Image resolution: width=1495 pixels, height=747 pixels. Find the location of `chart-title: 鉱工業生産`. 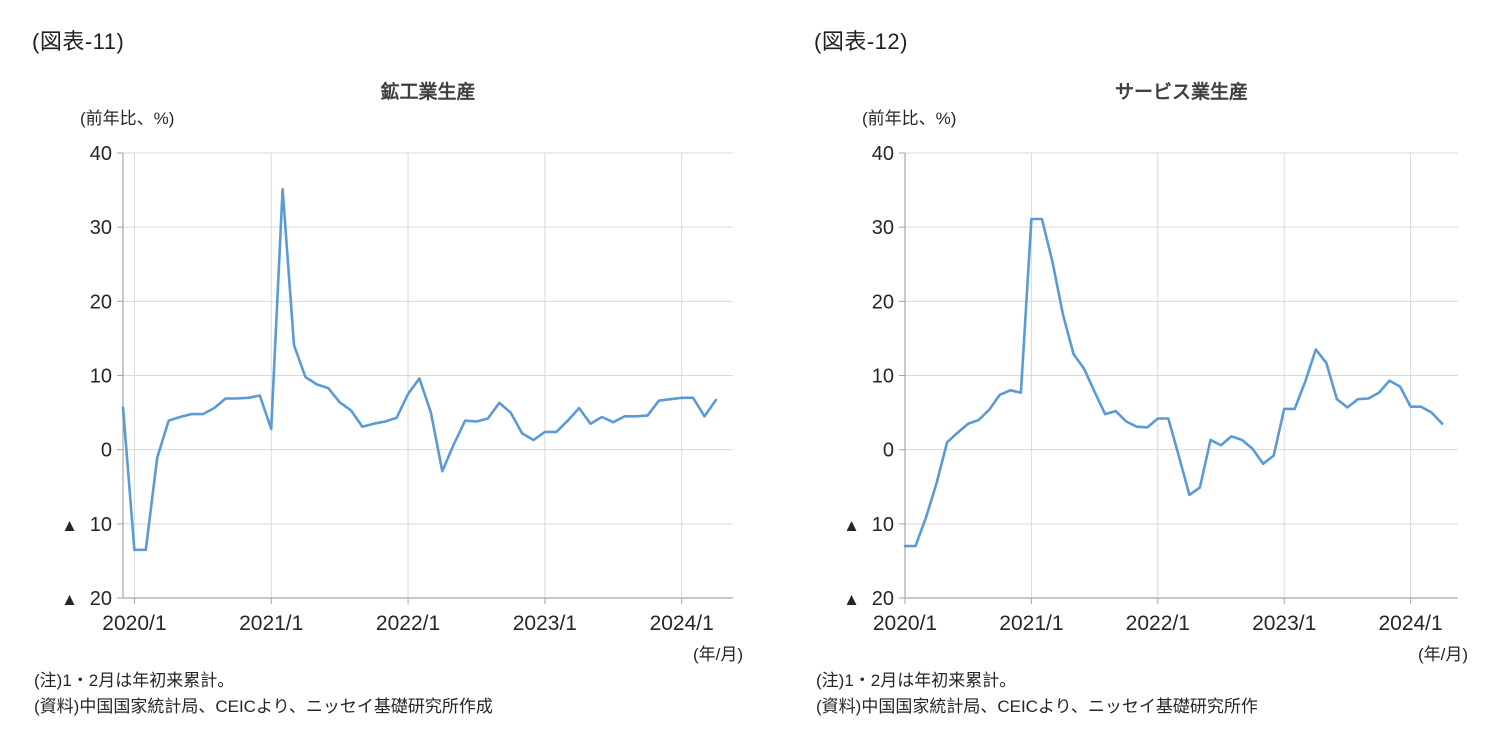

chart-title: 鉱工業生産 is located at coordinates (427, 91).